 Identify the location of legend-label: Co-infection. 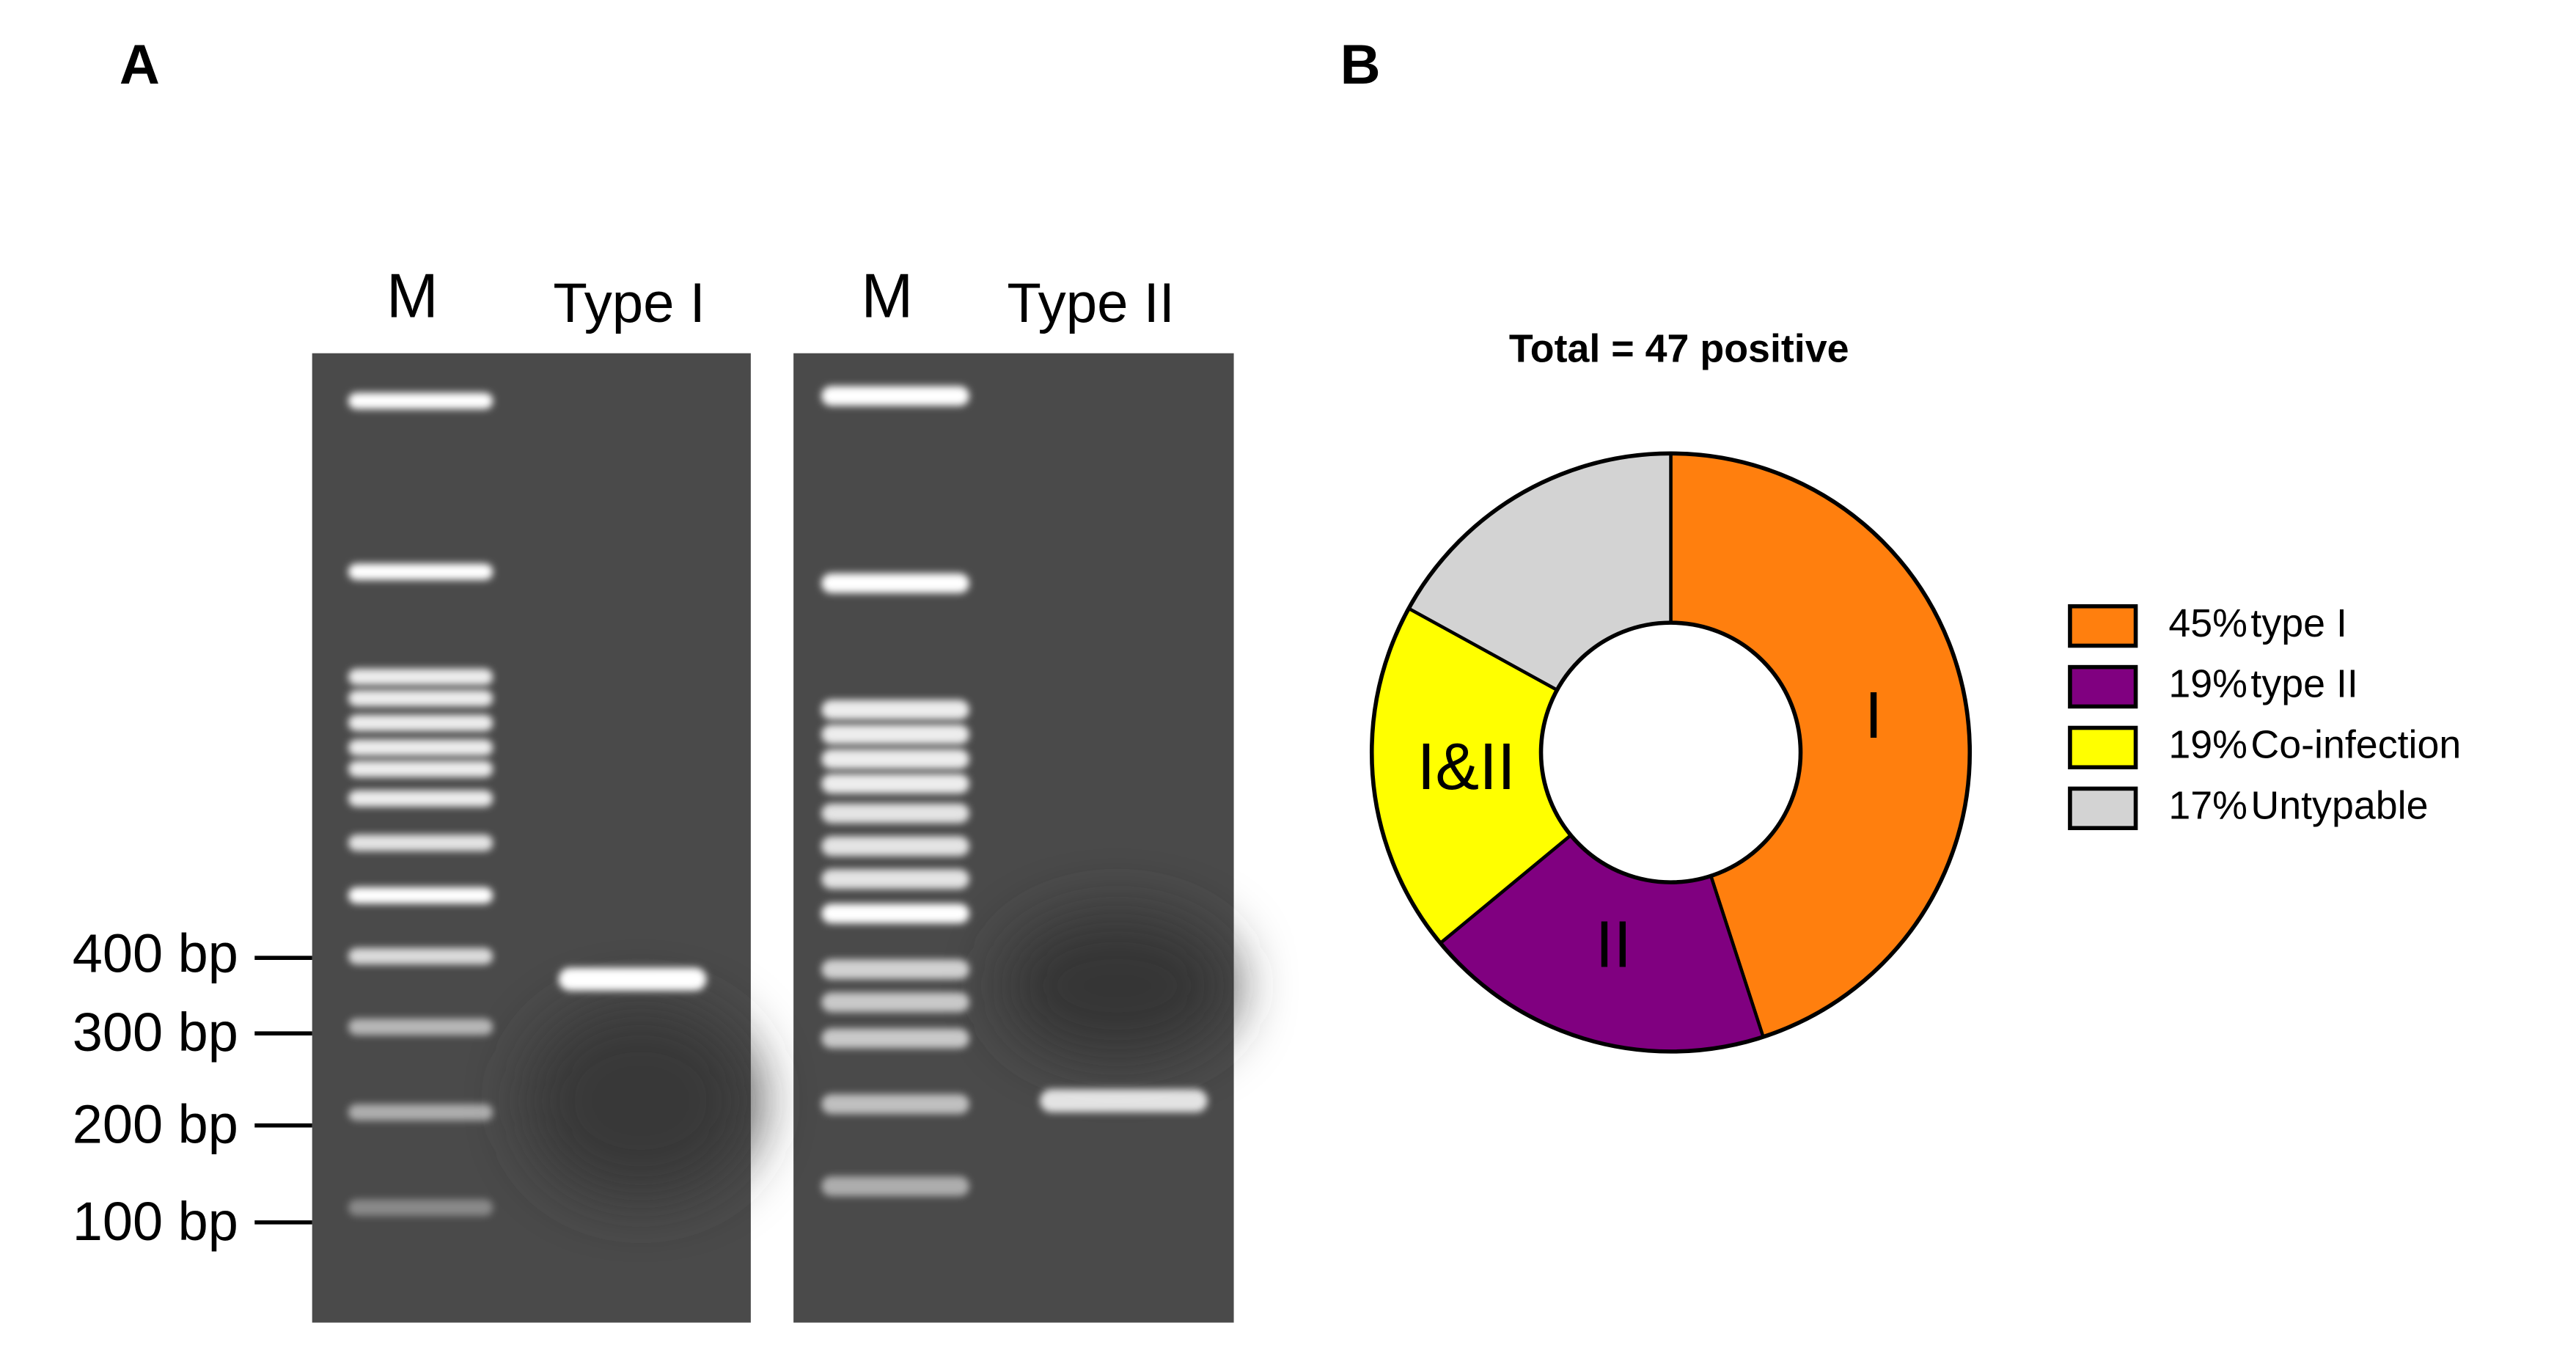
(2356, 745).